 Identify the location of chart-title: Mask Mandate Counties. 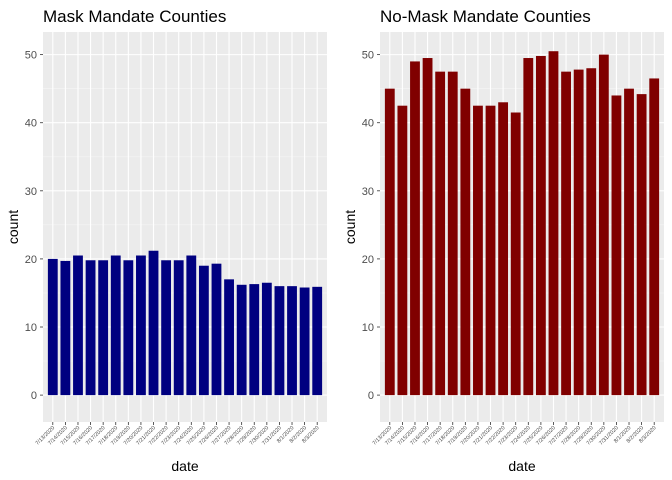
(134, 16).